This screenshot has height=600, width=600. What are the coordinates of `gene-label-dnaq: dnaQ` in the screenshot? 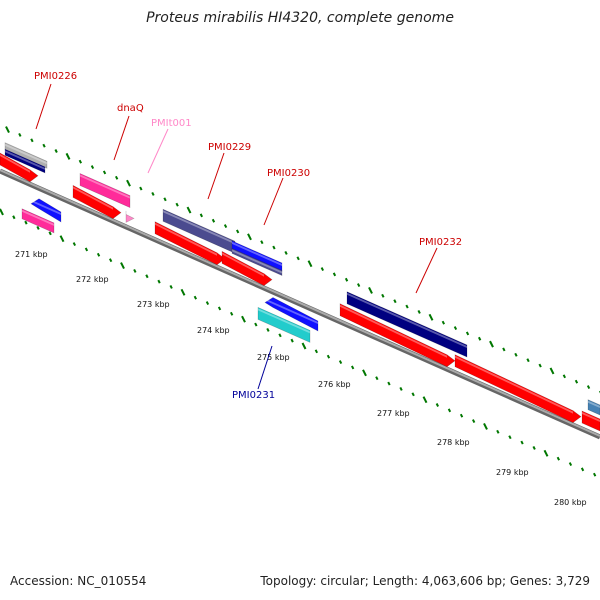 It's located at (130, 108).